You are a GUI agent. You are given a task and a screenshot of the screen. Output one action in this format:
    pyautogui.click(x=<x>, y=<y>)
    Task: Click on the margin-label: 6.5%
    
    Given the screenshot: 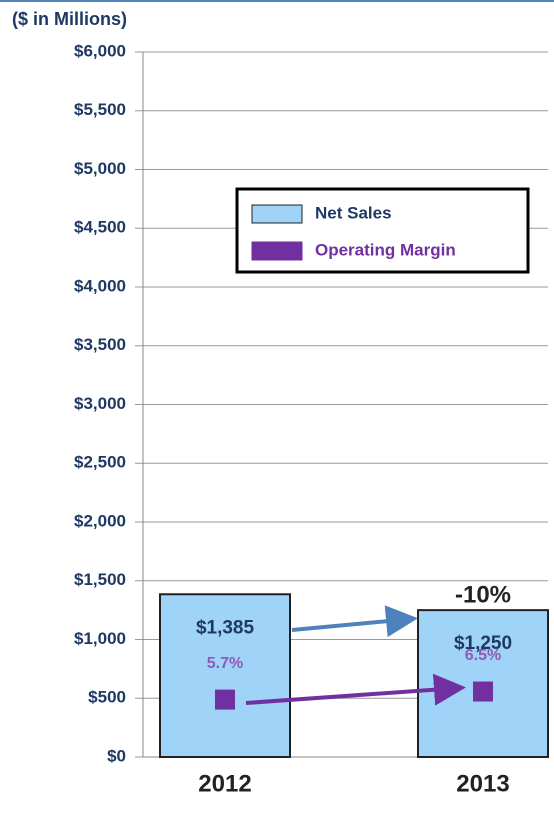 What is the action you would take?
    pyautogui.click(x=483, y=655)
    